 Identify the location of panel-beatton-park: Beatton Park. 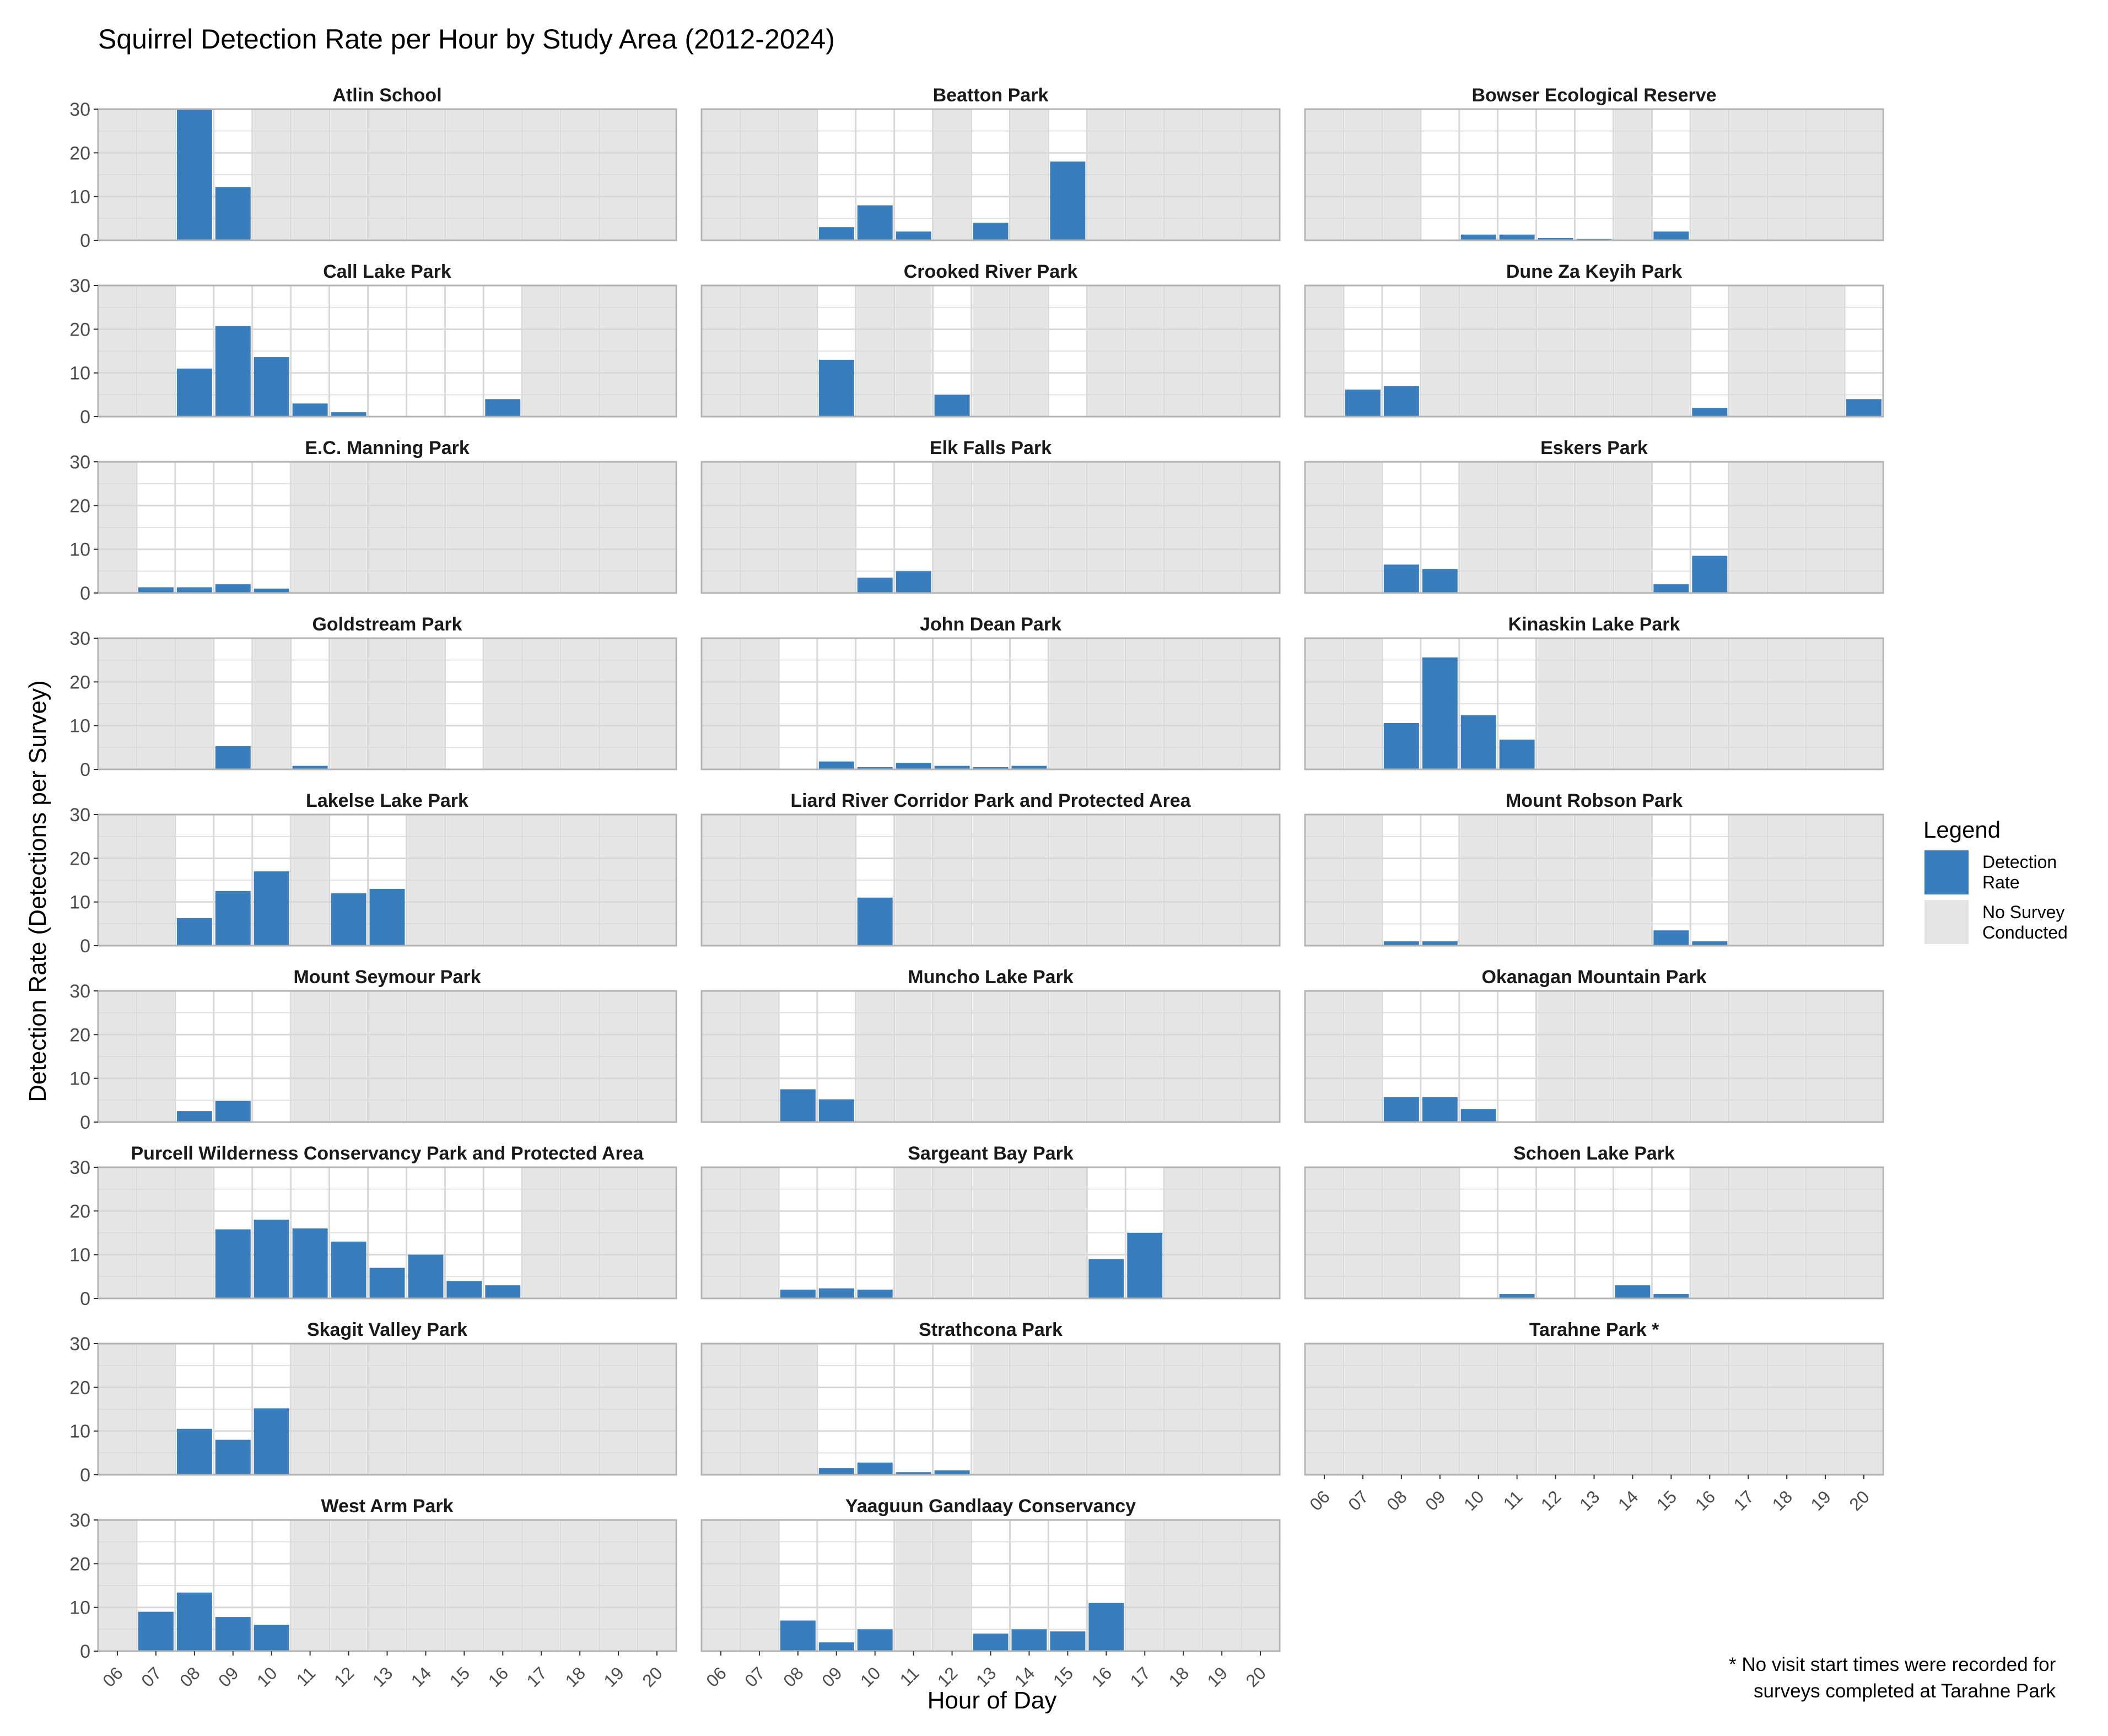
(990, 163).